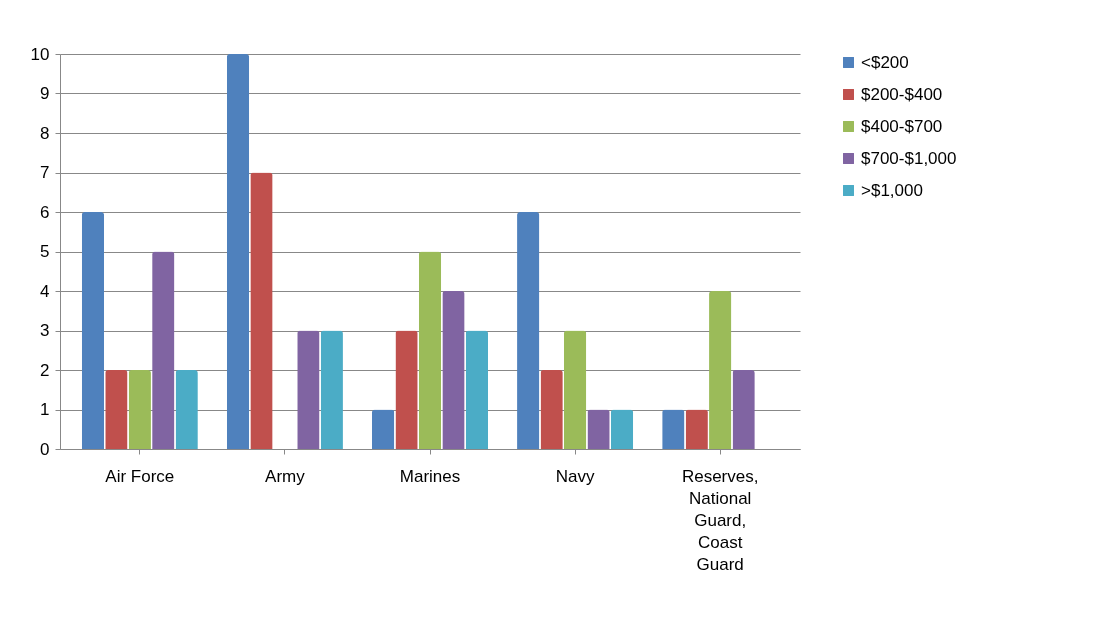 The height and width of the screenshot is (623, 1105). What do you see at coordinates (45, 449) in the screenshot?
I see `y-tick-label: 0` at bounding box center [45, 449].